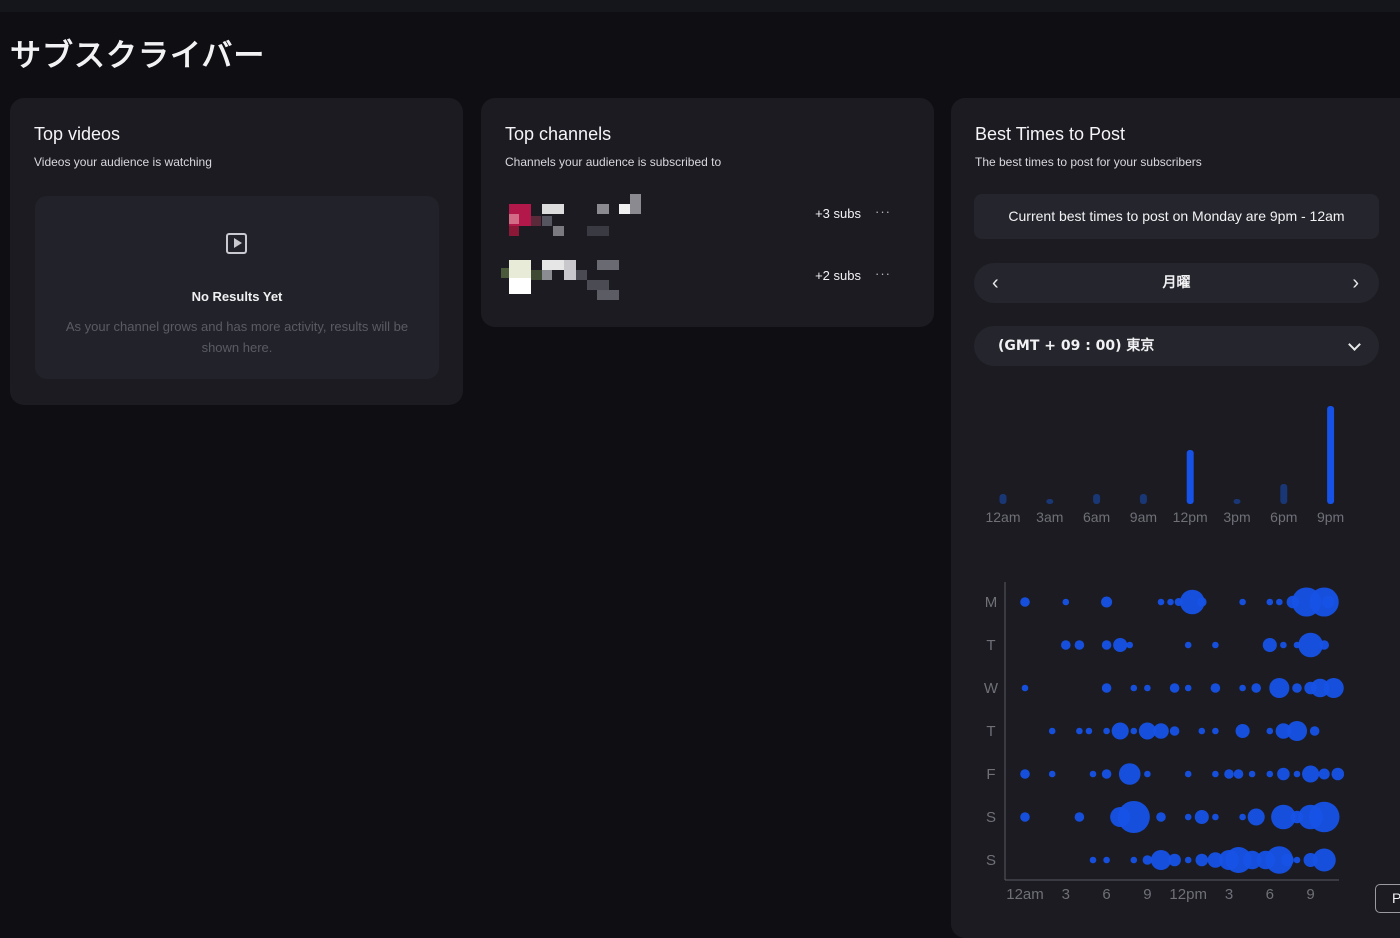  Describe the element at coordinates (991, 688) in the screenshot. I see `row-label: W` at that location.